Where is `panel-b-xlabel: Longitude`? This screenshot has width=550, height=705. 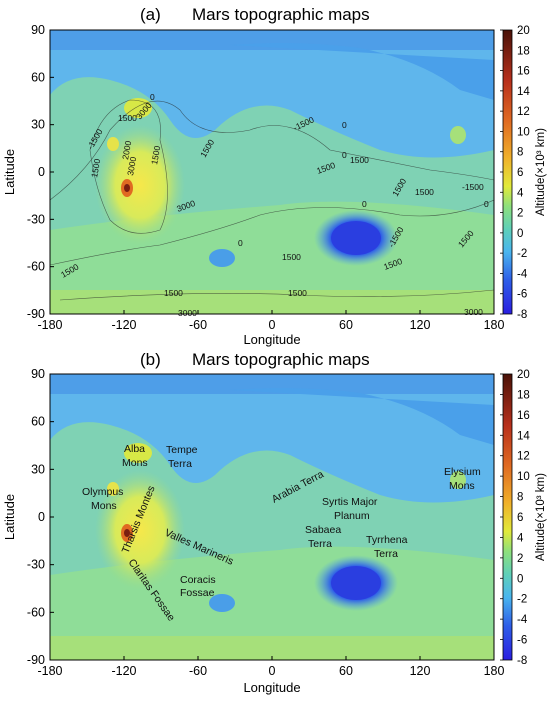
panel-b-xlabel: Longitude is located at coordinates (271, 687).